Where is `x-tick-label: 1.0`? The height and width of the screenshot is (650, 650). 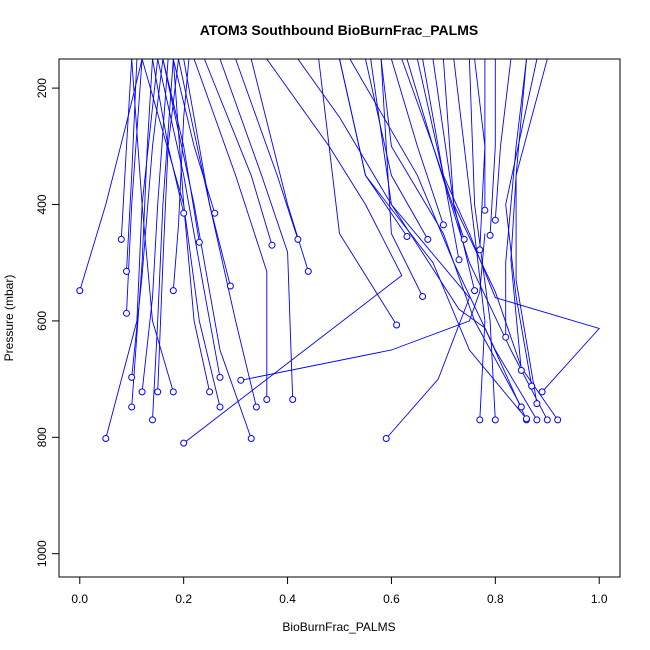 x-tick-label: 1.0 is located at coordinates (599, 599).